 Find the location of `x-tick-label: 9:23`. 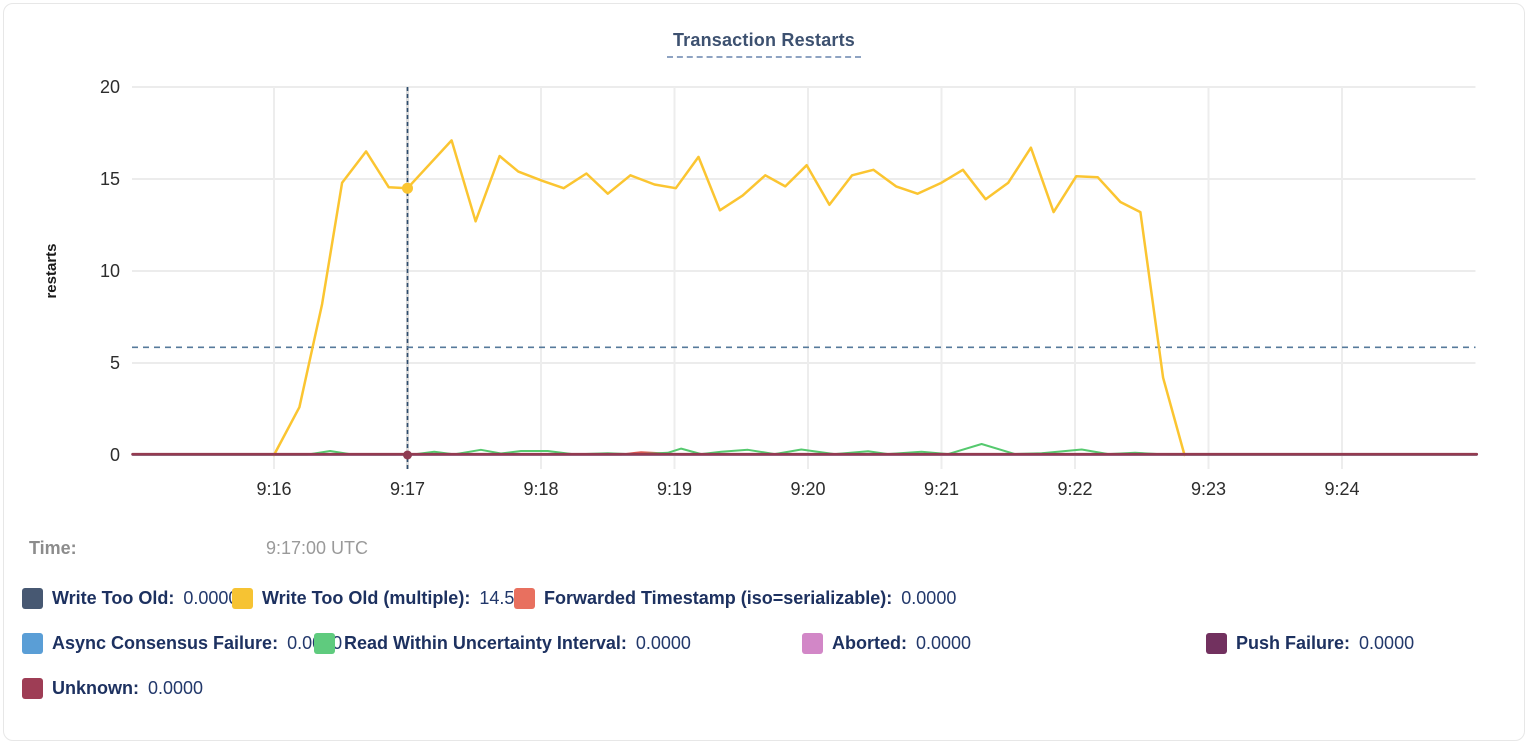

x-tick-label: 9:23 is located at coordinates (1208, 489).